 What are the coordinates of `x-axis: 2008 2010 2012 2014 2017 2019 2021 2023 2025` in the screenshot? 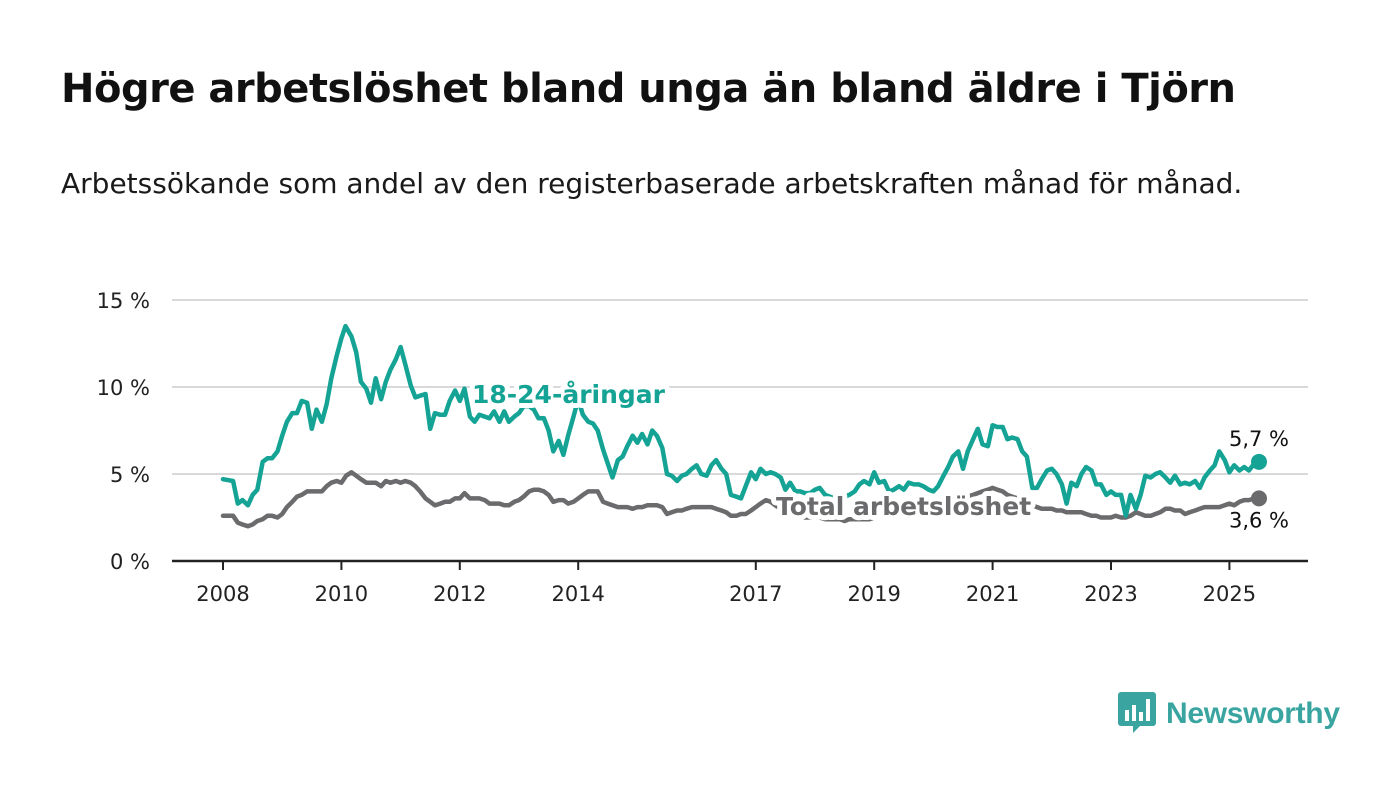 It's located at (740, 582).